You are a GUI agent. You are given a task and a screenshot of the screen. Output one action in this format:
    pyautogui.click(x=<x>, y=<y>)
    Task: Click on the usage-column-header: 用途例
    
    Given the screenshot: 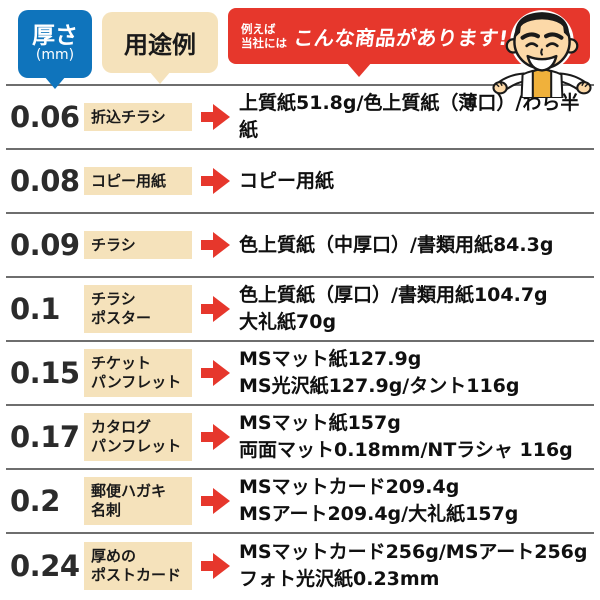 What is the action you would take?
    pyautogui.click(x=160, y=48)
    